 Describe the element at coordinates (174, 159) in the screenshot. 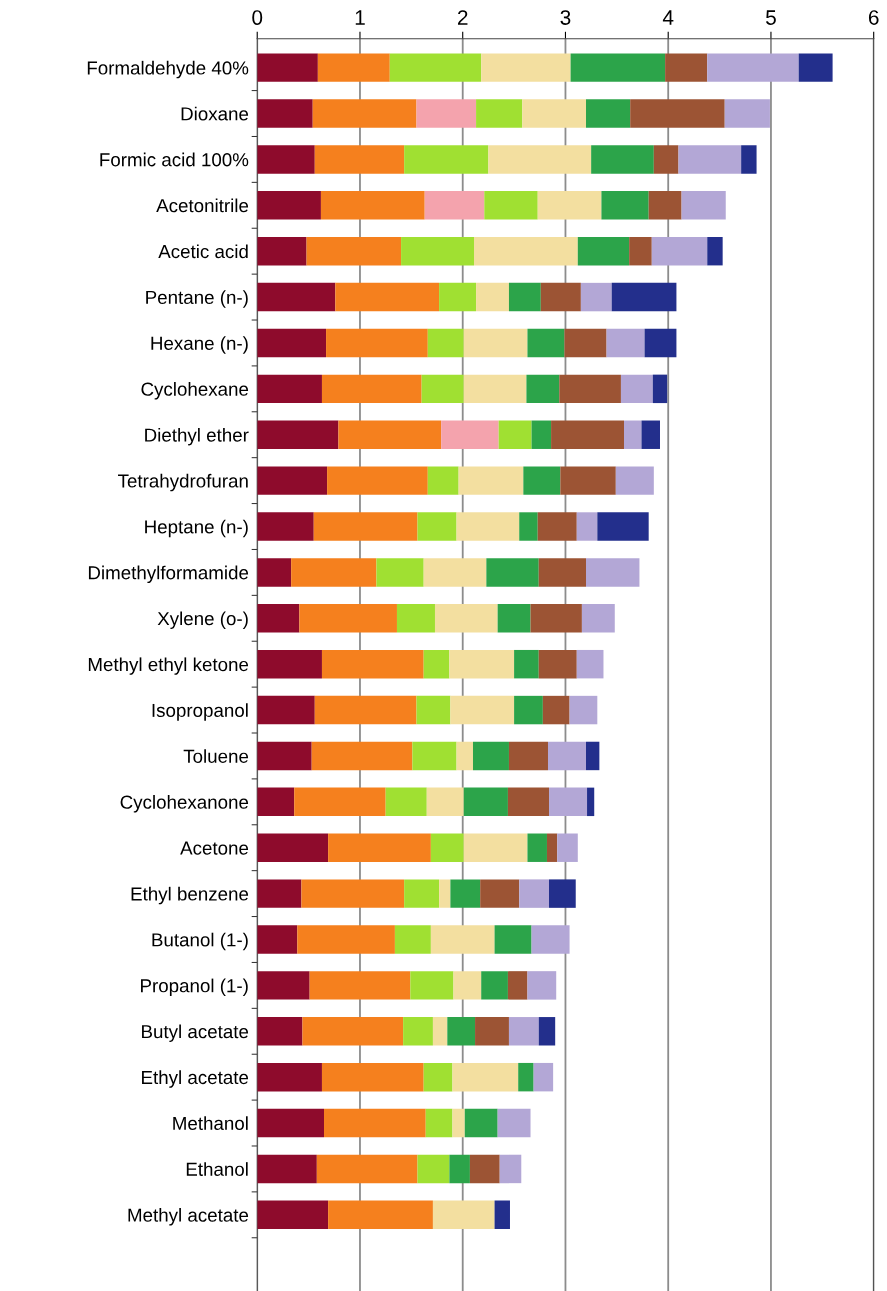

I see `y-tick-label: Formic acid 100%` at that location.